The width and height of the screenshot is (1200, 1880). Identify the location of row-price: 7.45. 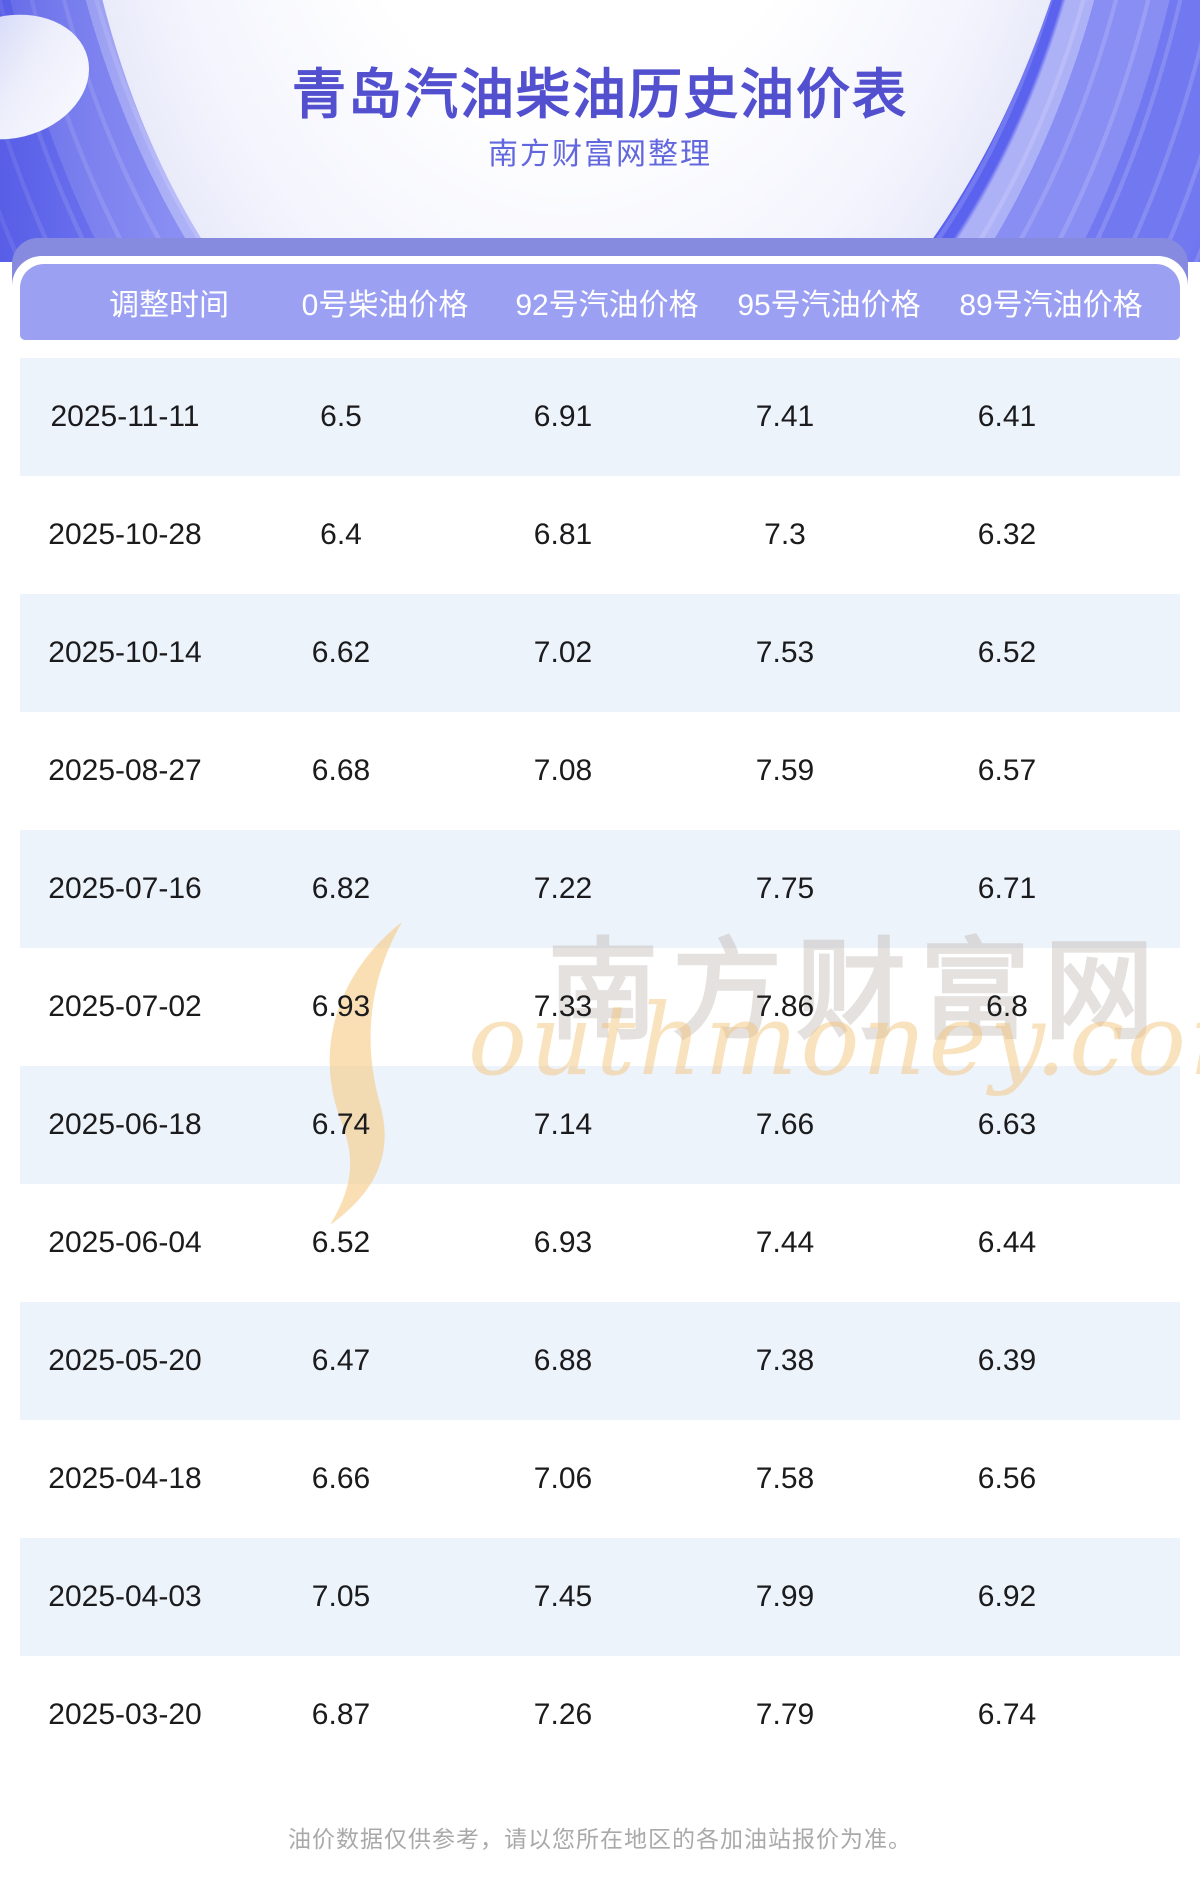
(563, 1596).